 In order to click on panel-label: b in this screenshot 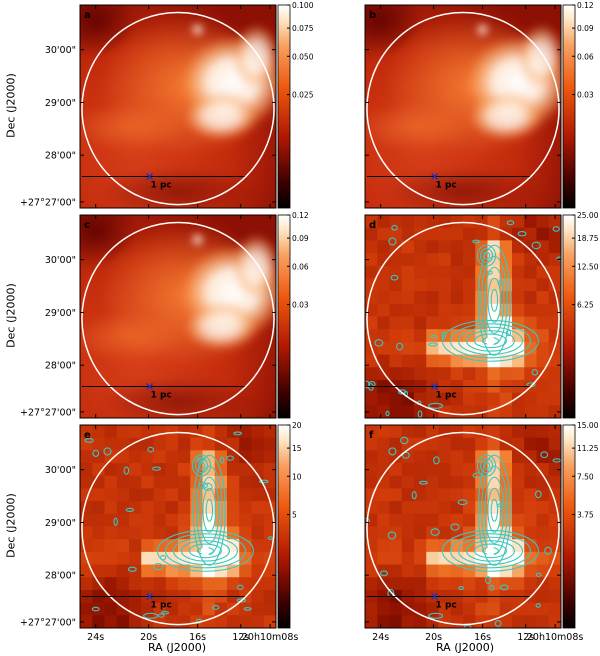, I will do `click(372, 15)`.